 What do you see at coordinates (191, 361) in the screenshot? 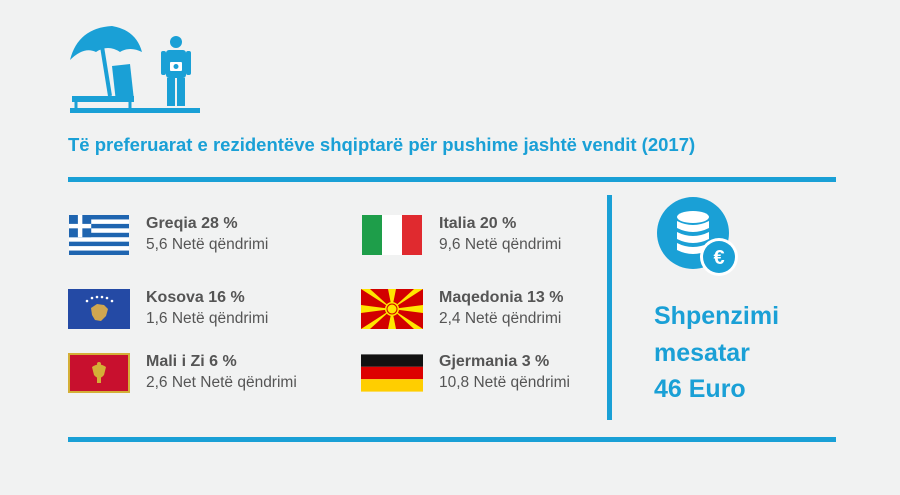
I see `country-label: Mali i Zi 6 %` at bounding box center [191, 361].